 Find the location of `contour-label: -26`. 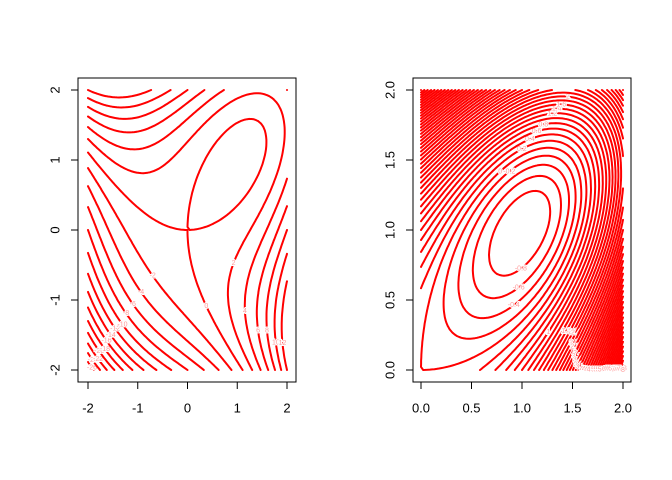

contour-label: -26 is located at coordinates (92, 367).